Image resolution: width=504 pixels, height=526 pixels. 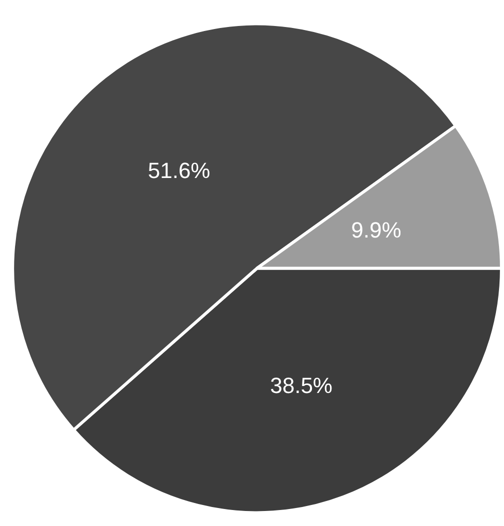 I want to click on data-label: 9.9%, so click(x=376, y=229).